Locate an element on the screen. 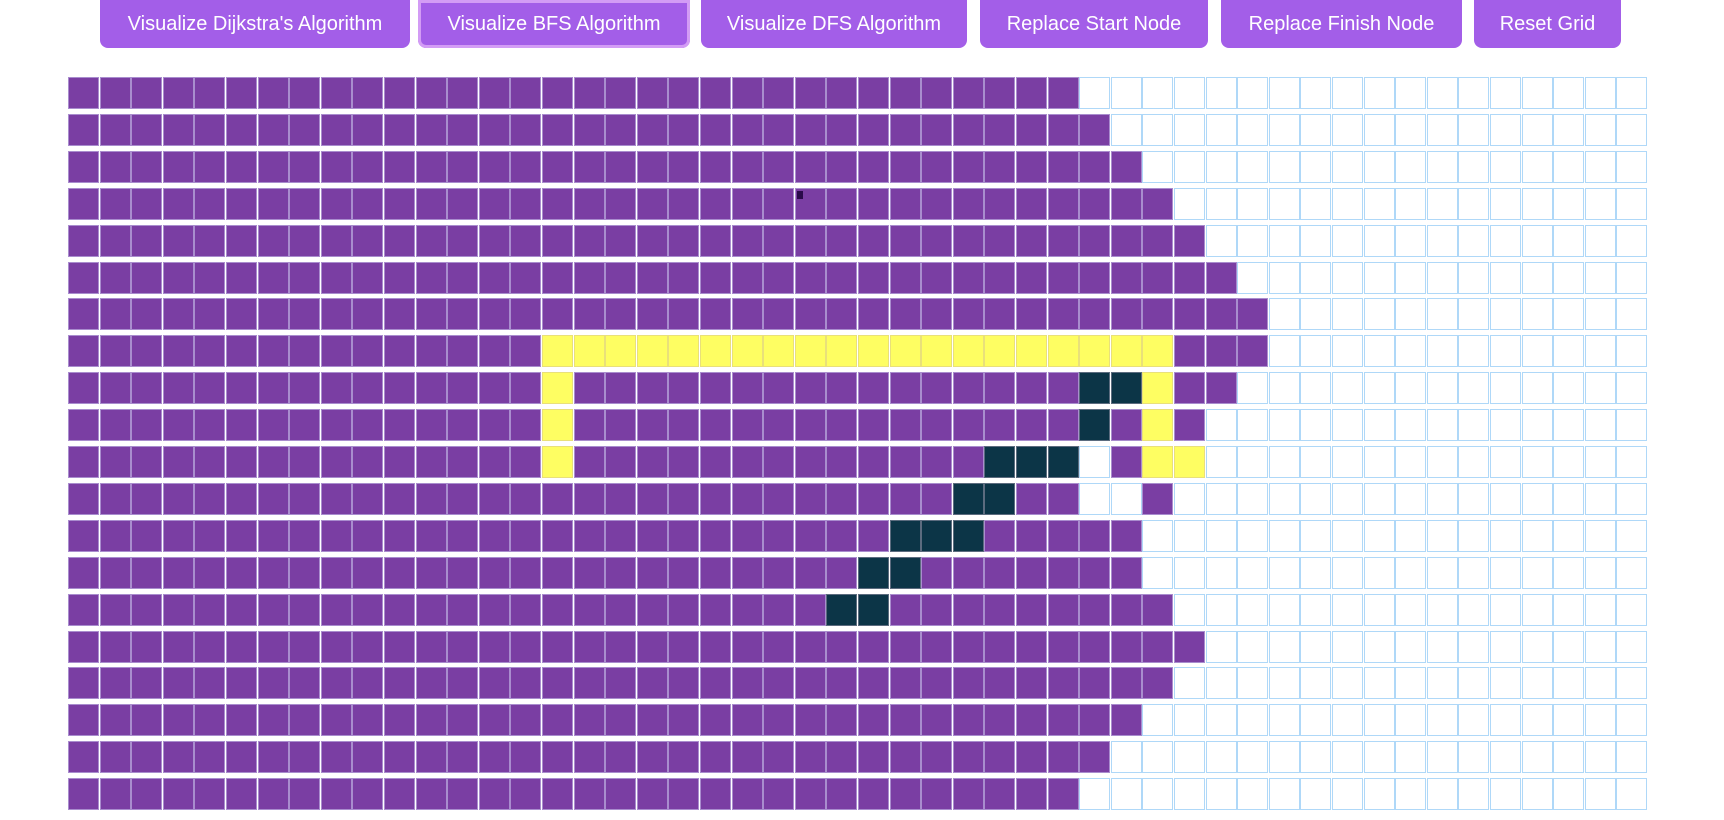 The image size is (1724, 820). reset-grid-button: Reset Grid is located at coordinates (1547, 24).